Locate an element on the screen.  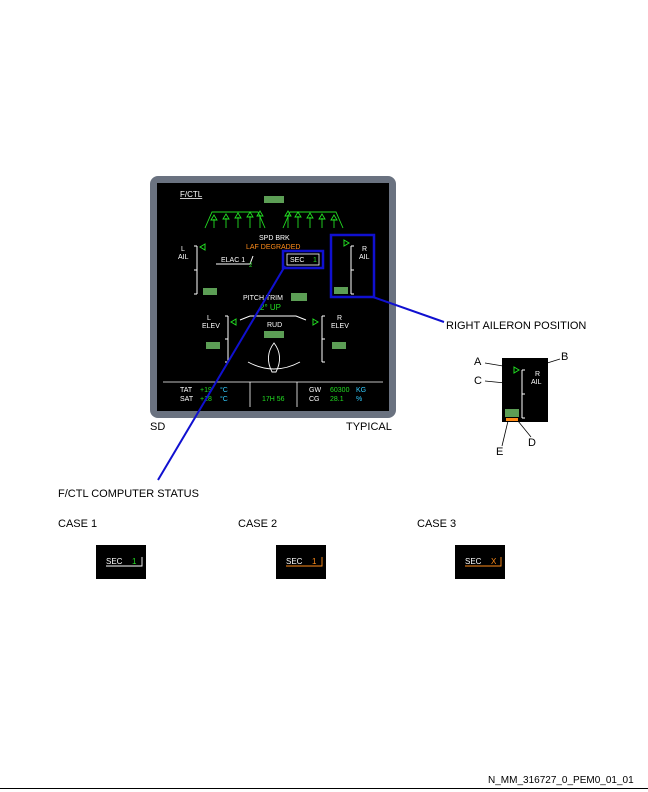
detail-hyd-box is located at coordinates (512, 413).